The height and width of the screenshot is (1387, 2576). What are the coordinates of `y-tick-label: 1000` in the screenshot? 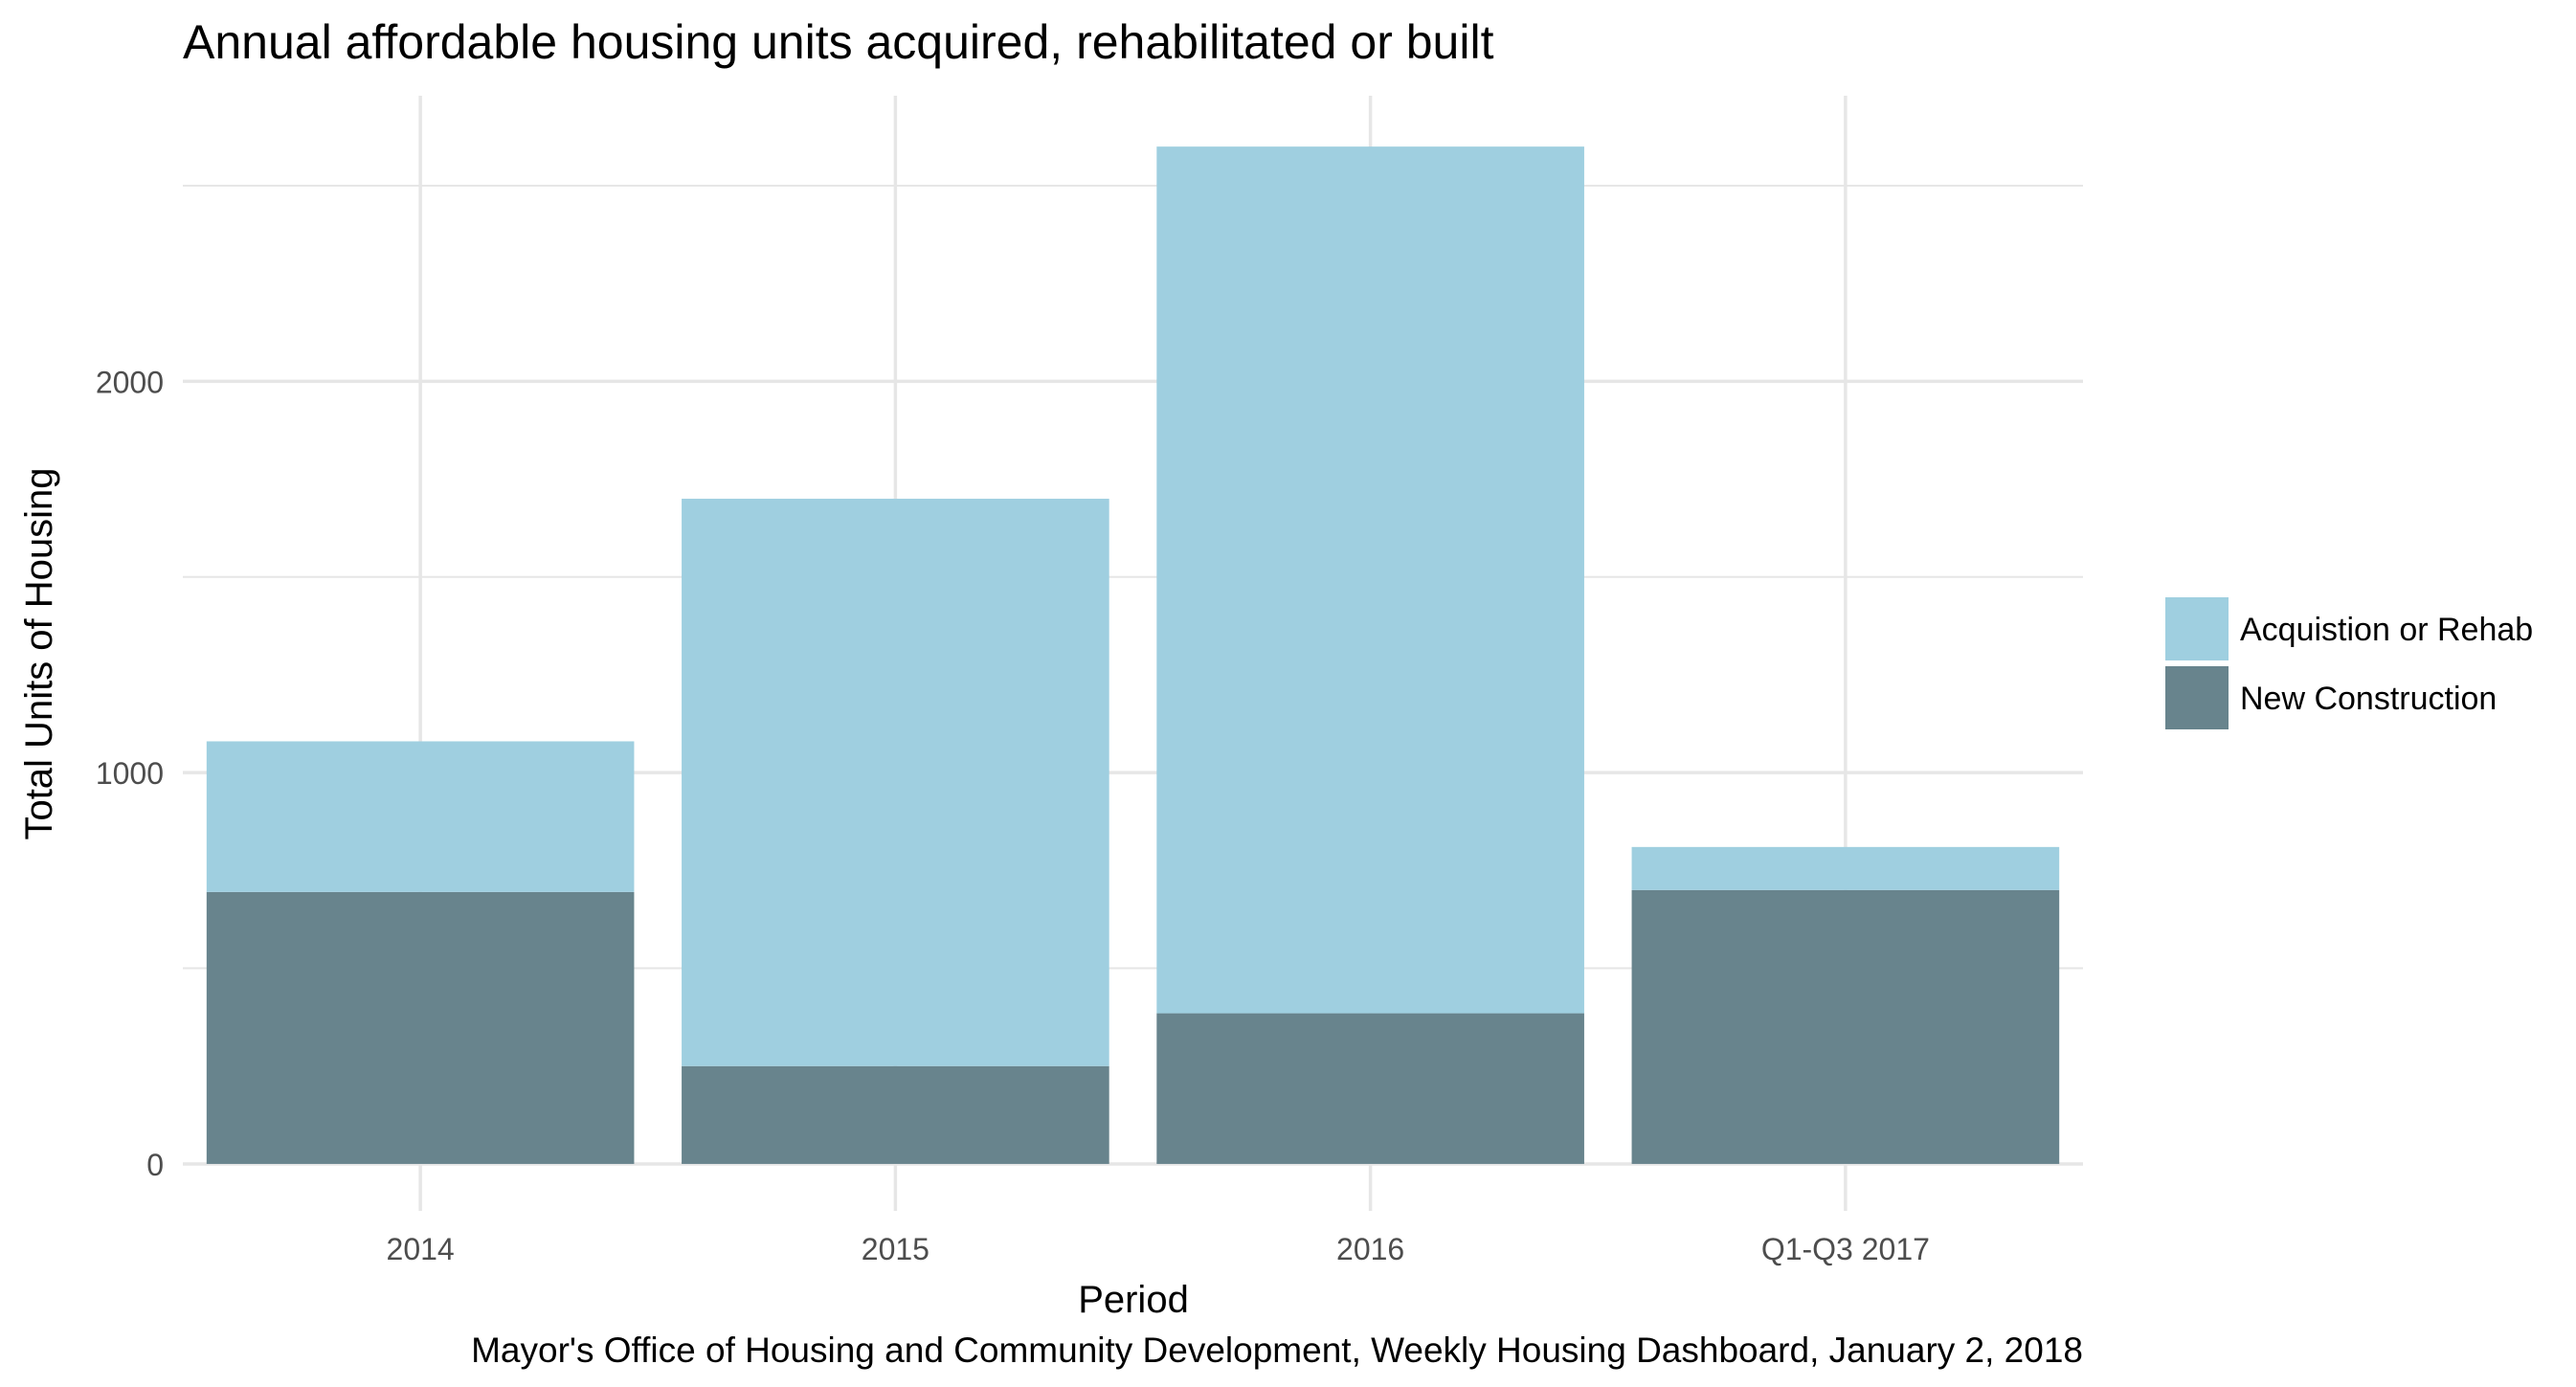 It's located at (130, 773).